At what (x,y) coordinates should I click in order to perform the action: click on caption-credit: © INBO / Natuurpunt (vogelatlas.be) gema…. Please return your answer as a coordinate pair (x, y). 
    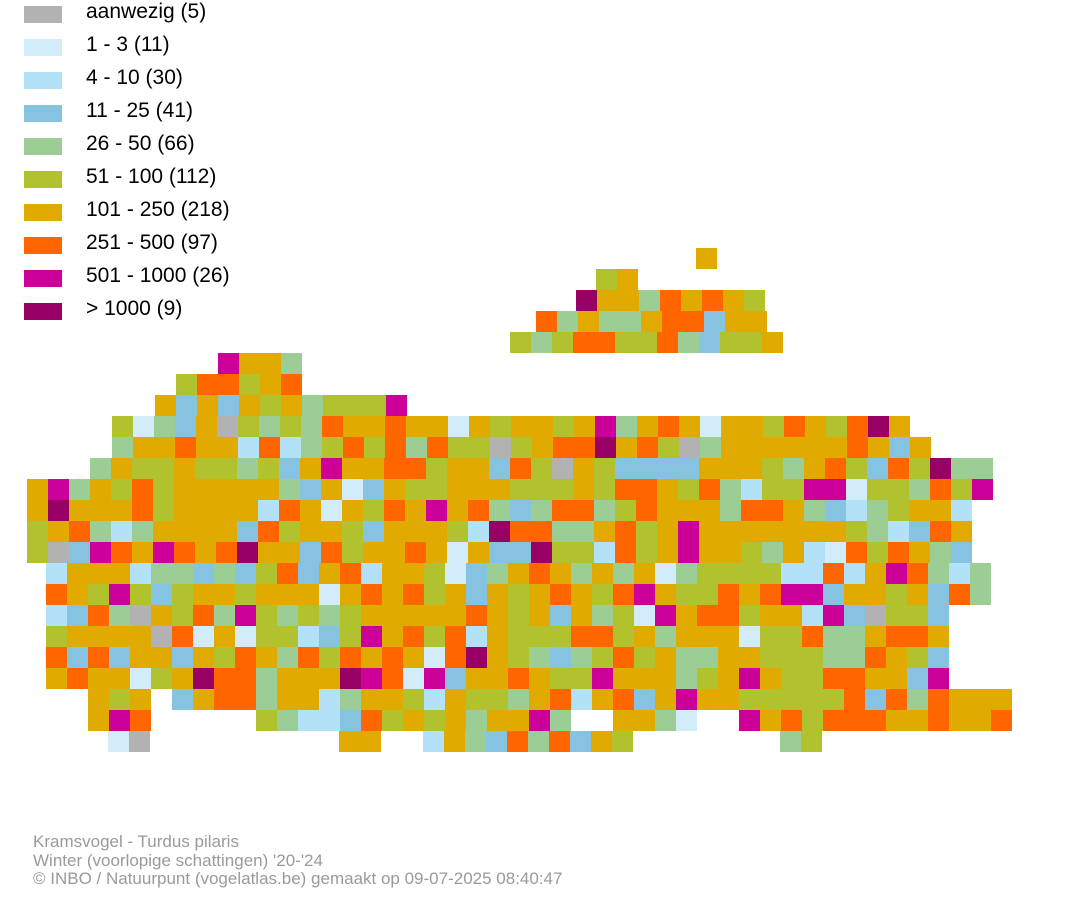
    Looking at the image, I should click on (298, 878).